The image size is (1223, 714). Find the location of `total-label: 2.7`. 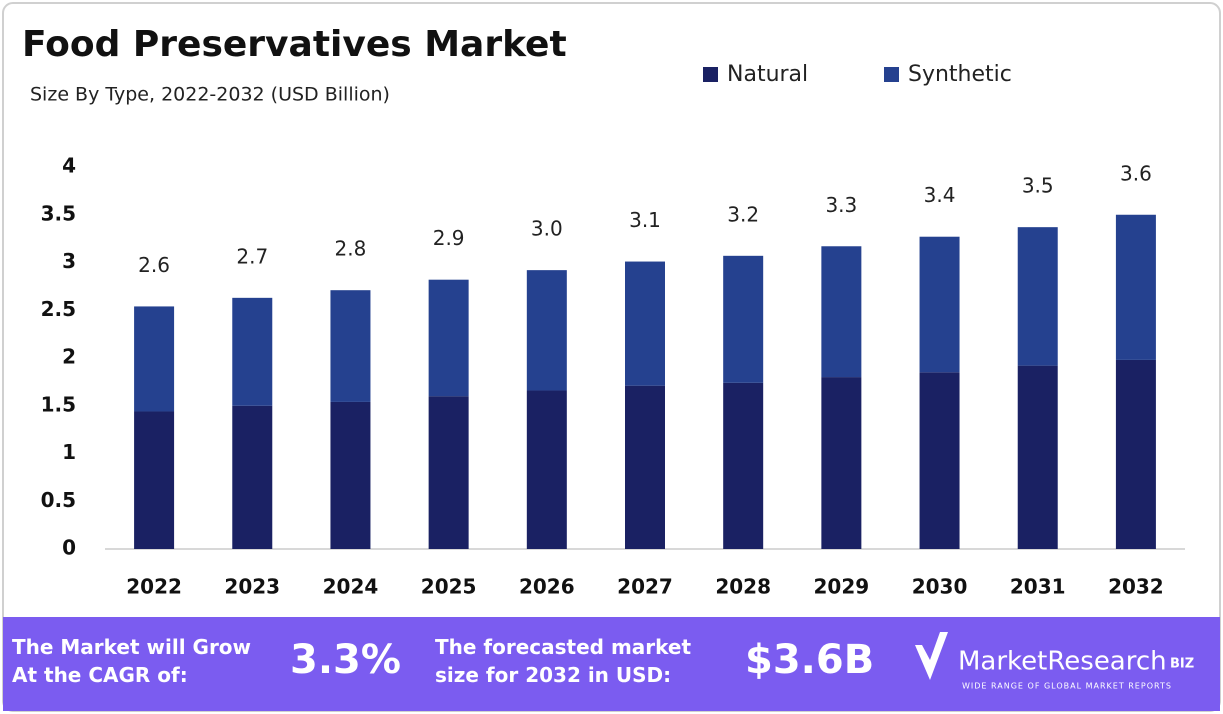

total-label: 2.7 is located at coordinates (252, 256).